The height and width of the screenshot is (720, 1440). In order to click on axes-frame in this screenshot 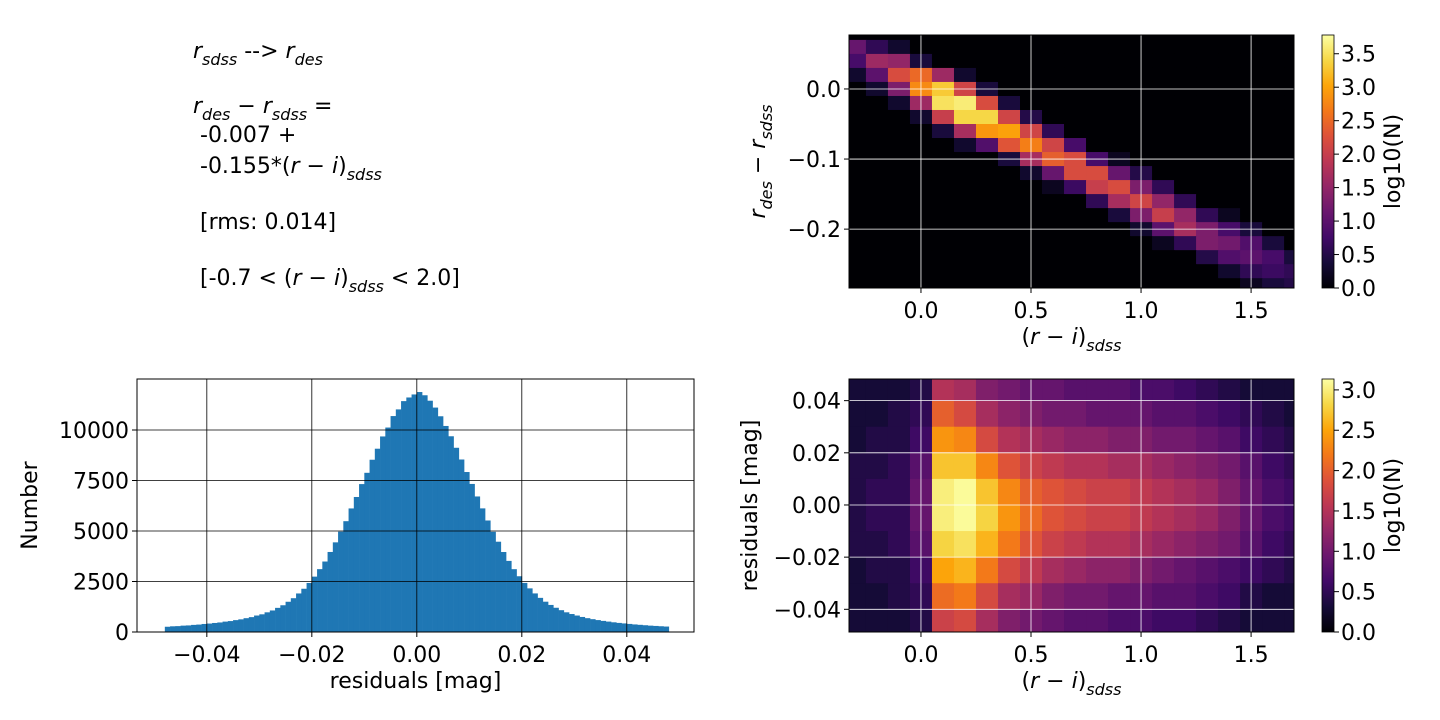, I will do `click(1071, 505)`.